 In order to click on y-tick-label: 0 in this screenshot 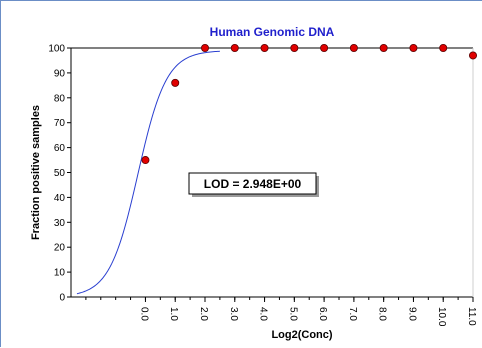, I will do `click(62, 298)`.